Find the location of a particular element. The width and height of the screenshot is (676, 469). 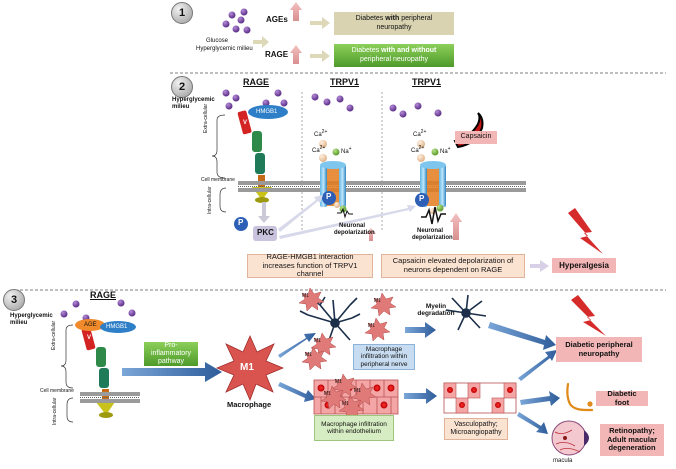

panel2-depol-label-1: Neuronal depolarization is located at coordinates (354, 229).